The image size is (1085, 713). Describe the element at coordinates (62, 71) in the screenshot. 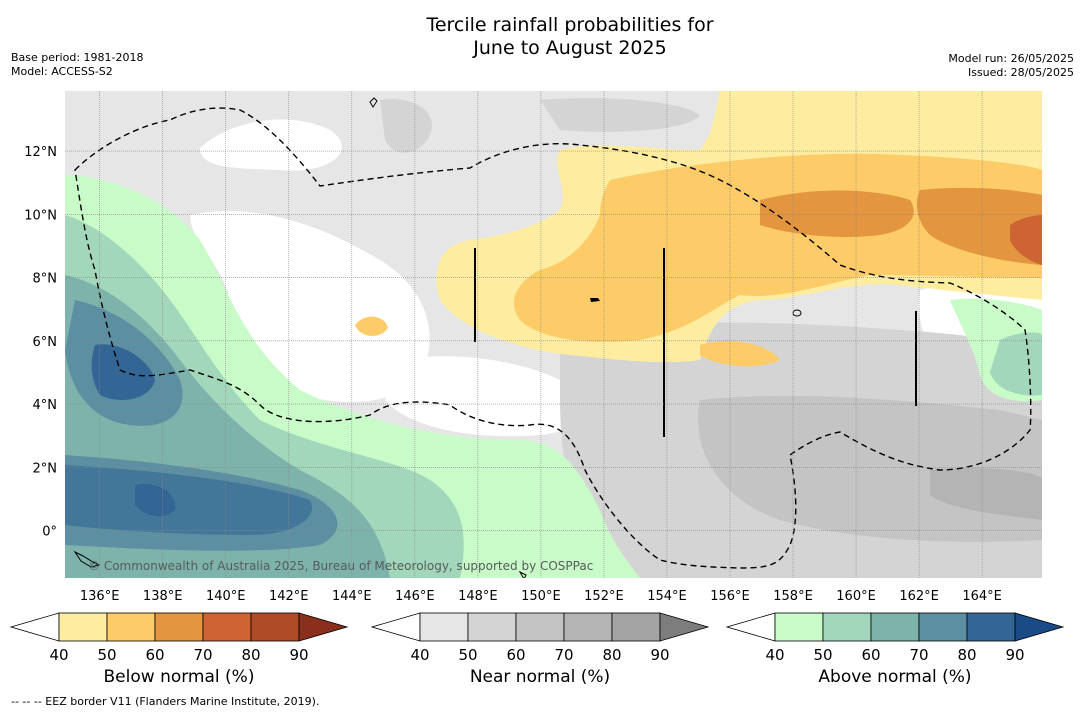

I see `model-name: Model: ACCESS-S2` at that location.